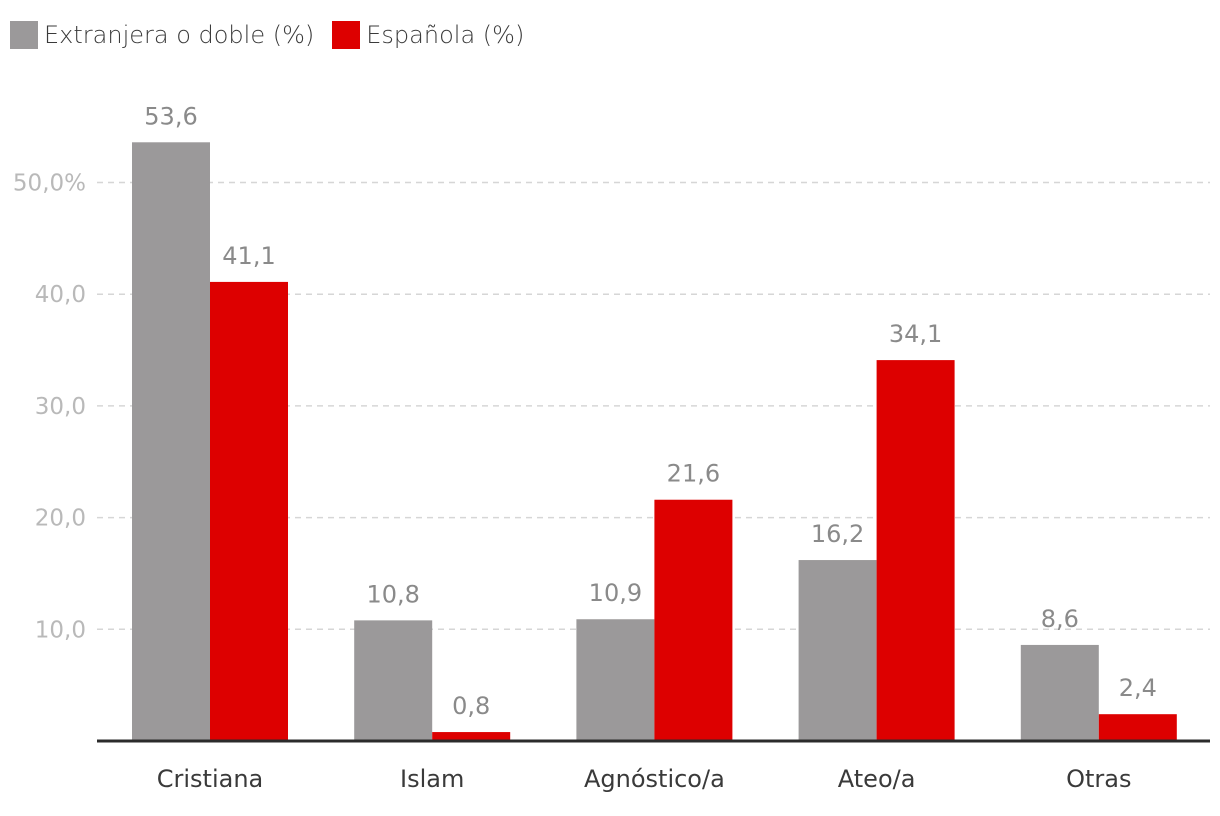  Describe the element at coordinates (60, 295) in the screenshot. I see `y-tick-label: 40,0` at that location.